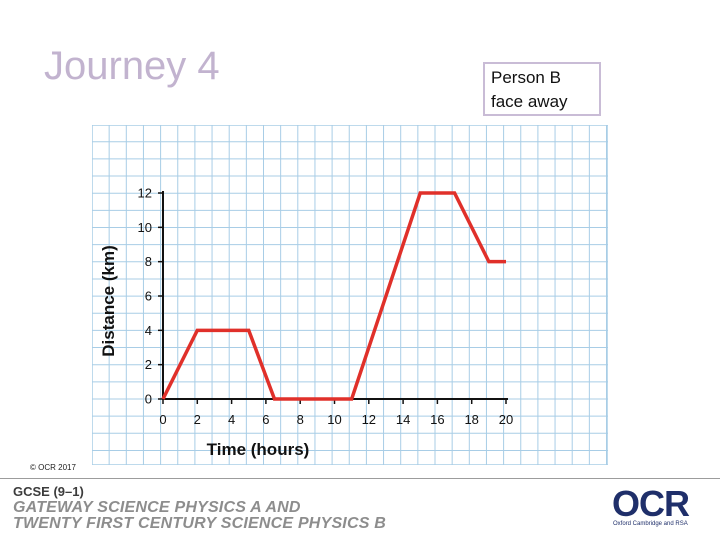 This screenshot has width=720, height=540. I want to click on x-tick-label: 6, so click(265, 419).